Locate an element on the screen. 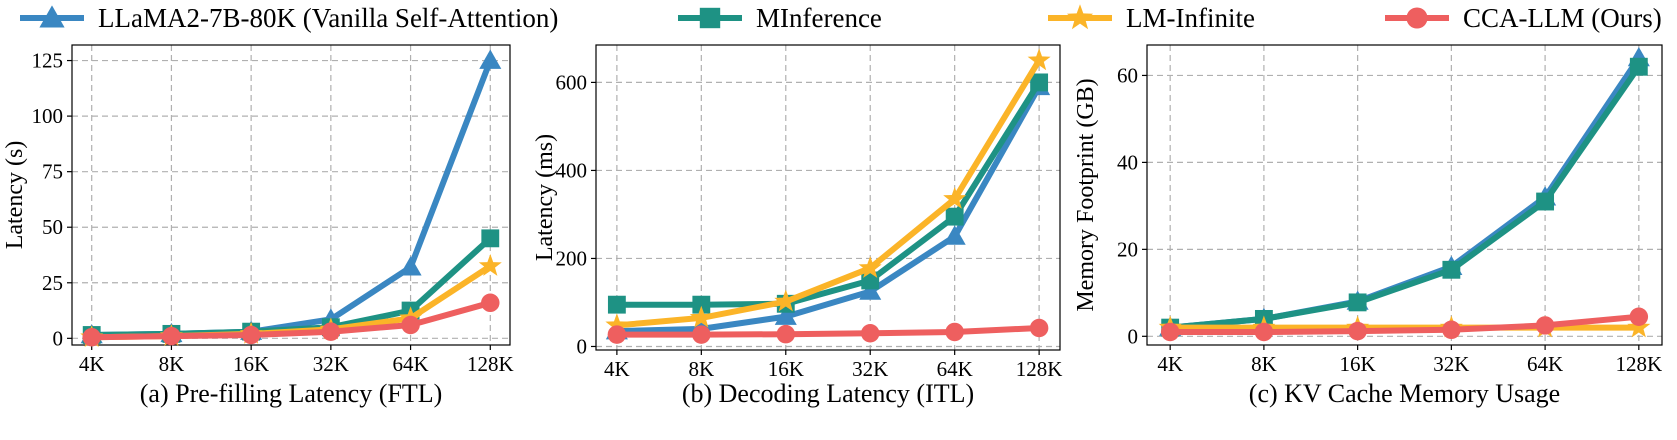 Image resolution: width=1677 pixels, height=440 pixels. y-tick-label: 50 is located at coordinates (52, 227).